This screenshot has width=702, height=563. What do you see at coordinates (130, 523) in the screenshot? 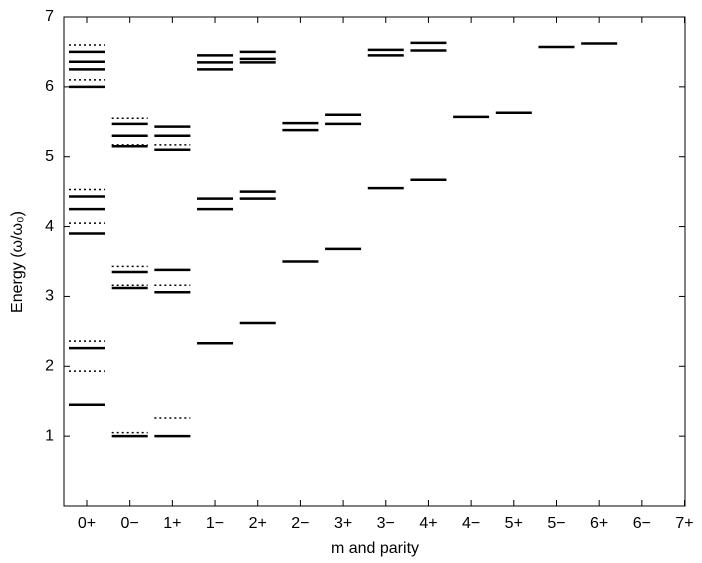
I see `x-tick-label: 0−` at bounding box center [130, 523].